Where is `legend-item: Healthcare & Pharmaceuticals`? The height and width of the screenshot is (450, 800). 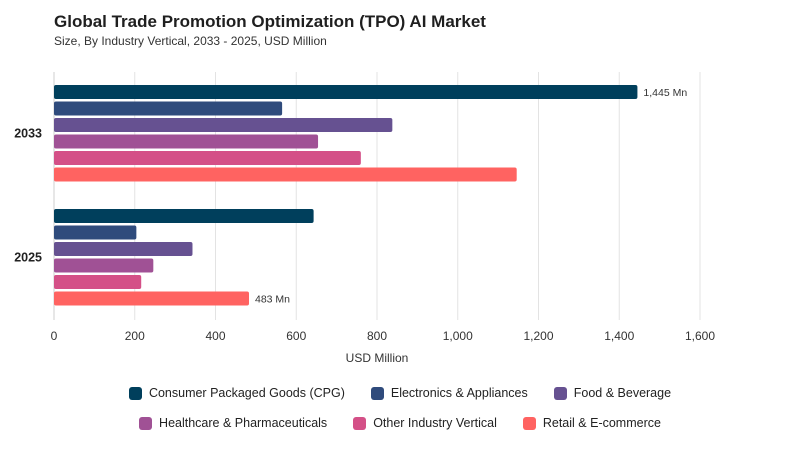
legend-item: Healthcare & Pharmaceuticals is located at coordinates (233, 423).